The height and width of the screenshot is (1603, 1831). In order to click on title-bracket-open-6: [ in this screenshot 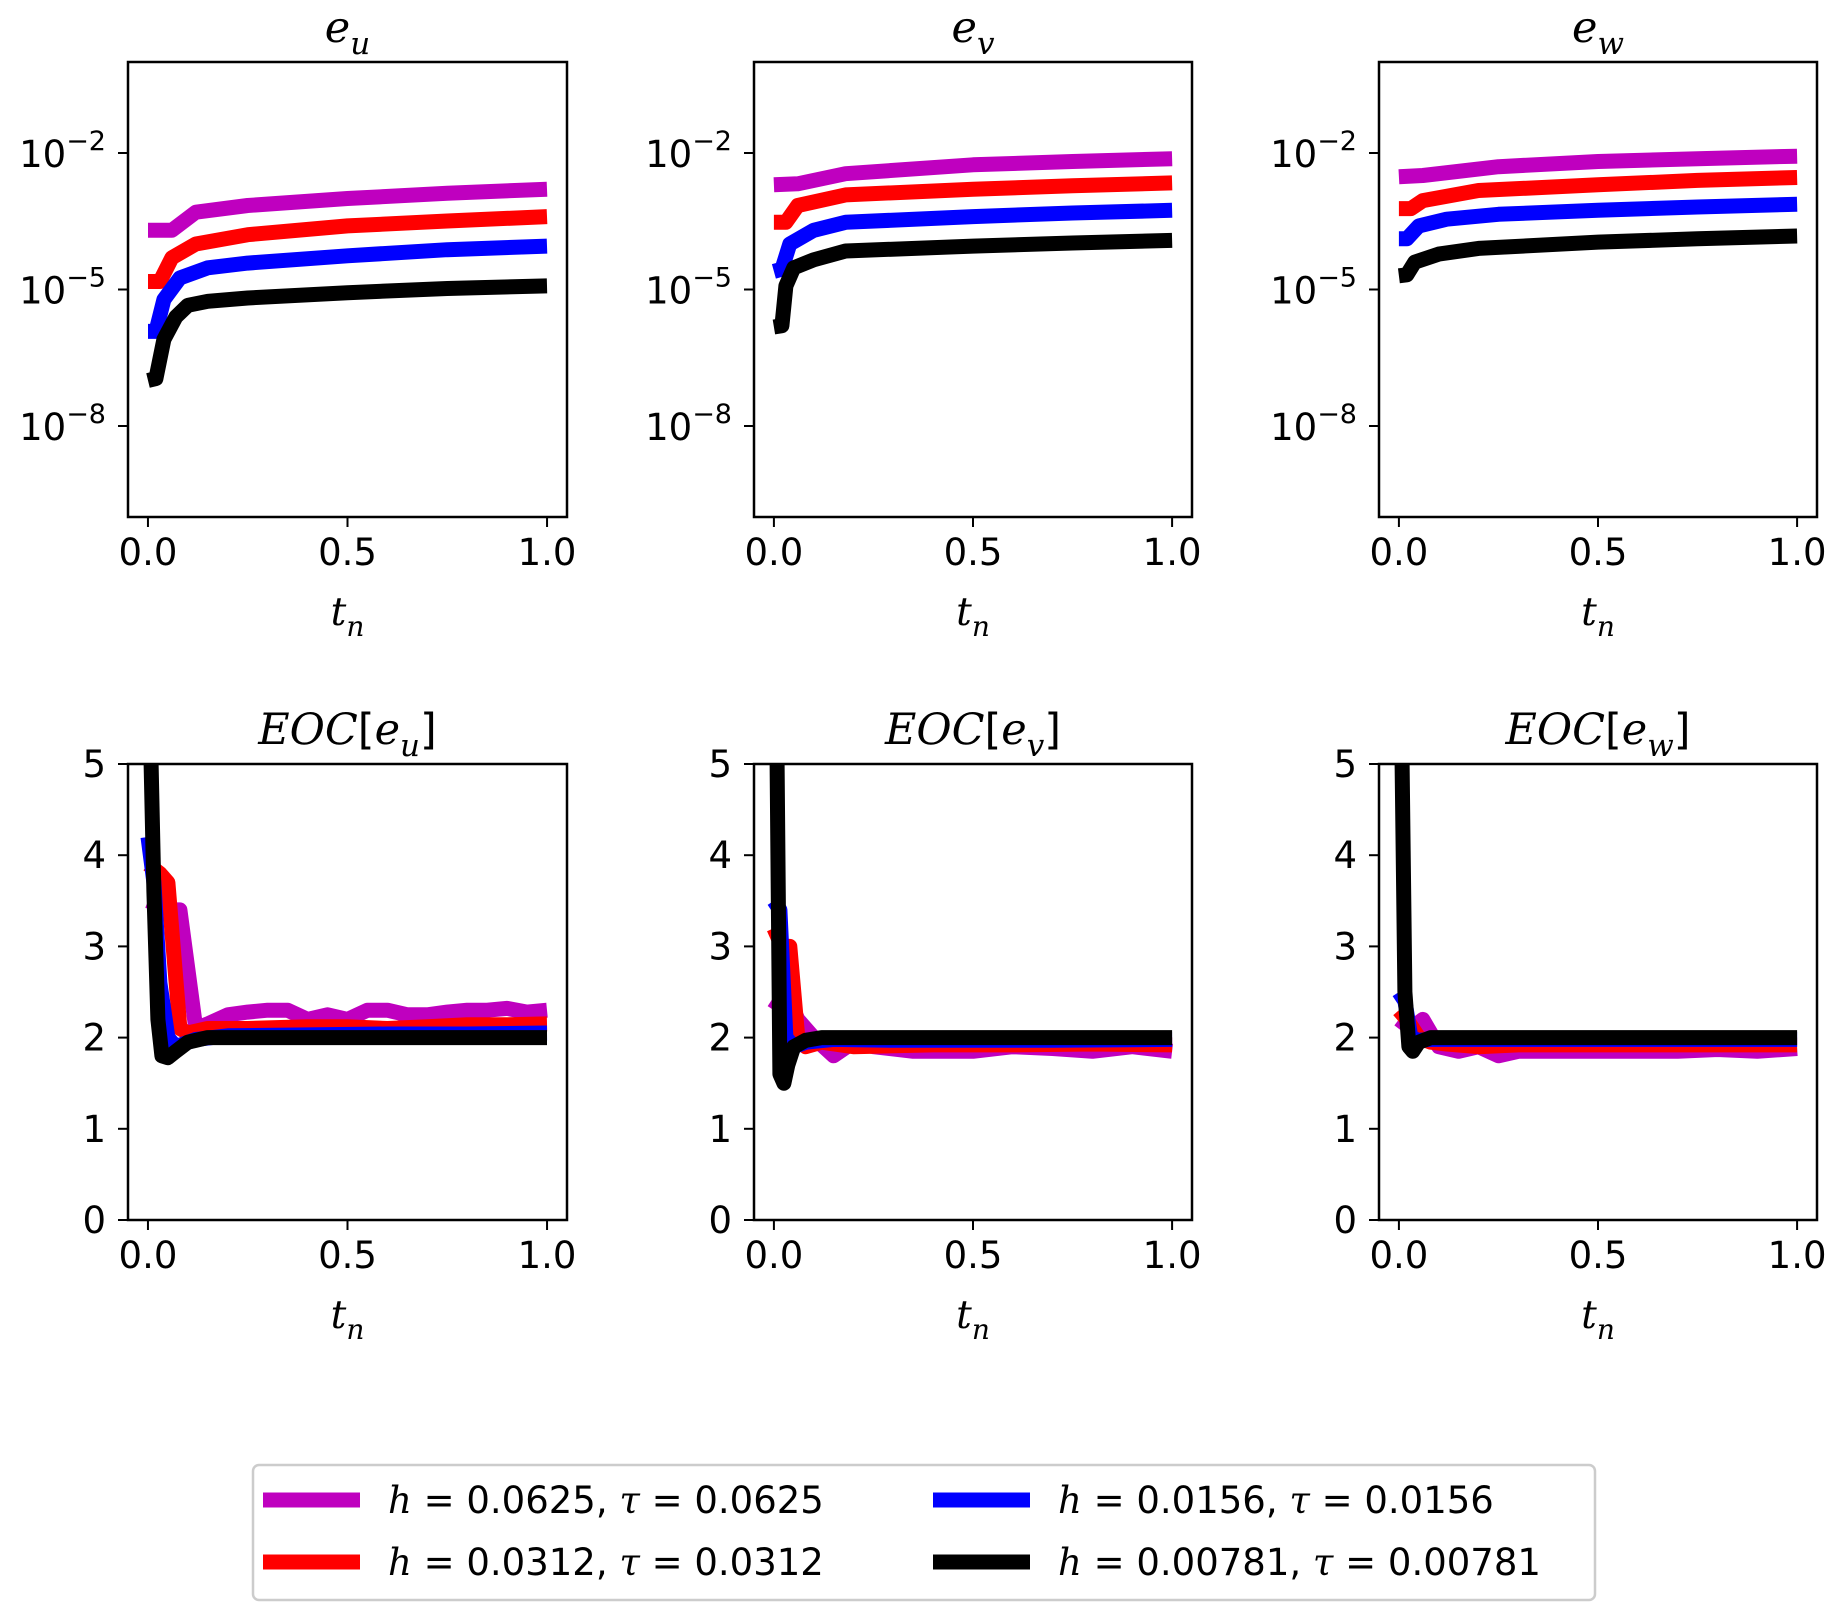, I will do `click(1613, 730)`.